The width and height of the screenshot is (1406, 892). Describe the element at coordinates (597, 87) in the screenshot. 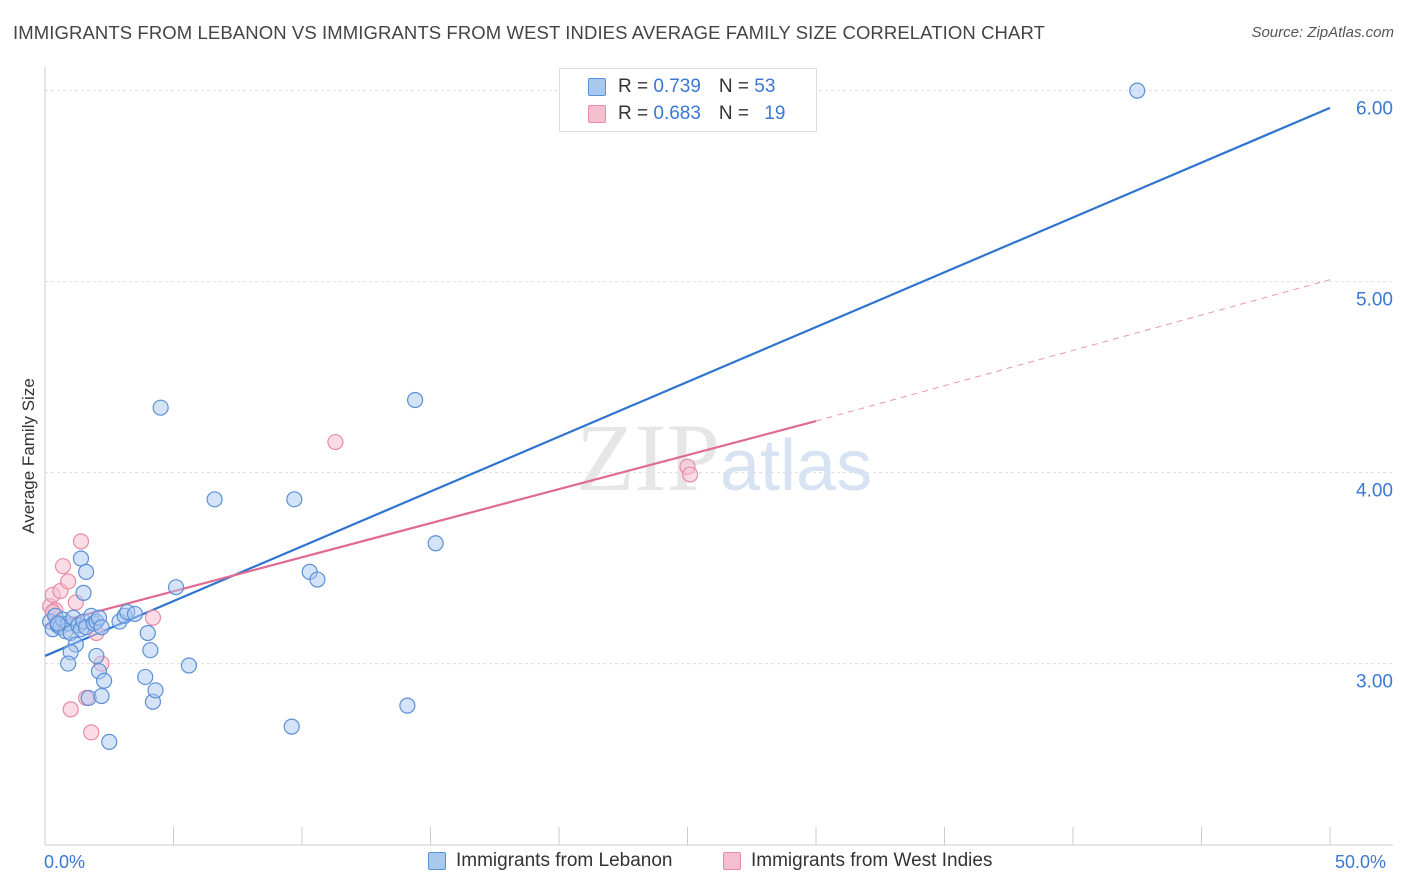

I see `legend-swatch-blue` at that location.